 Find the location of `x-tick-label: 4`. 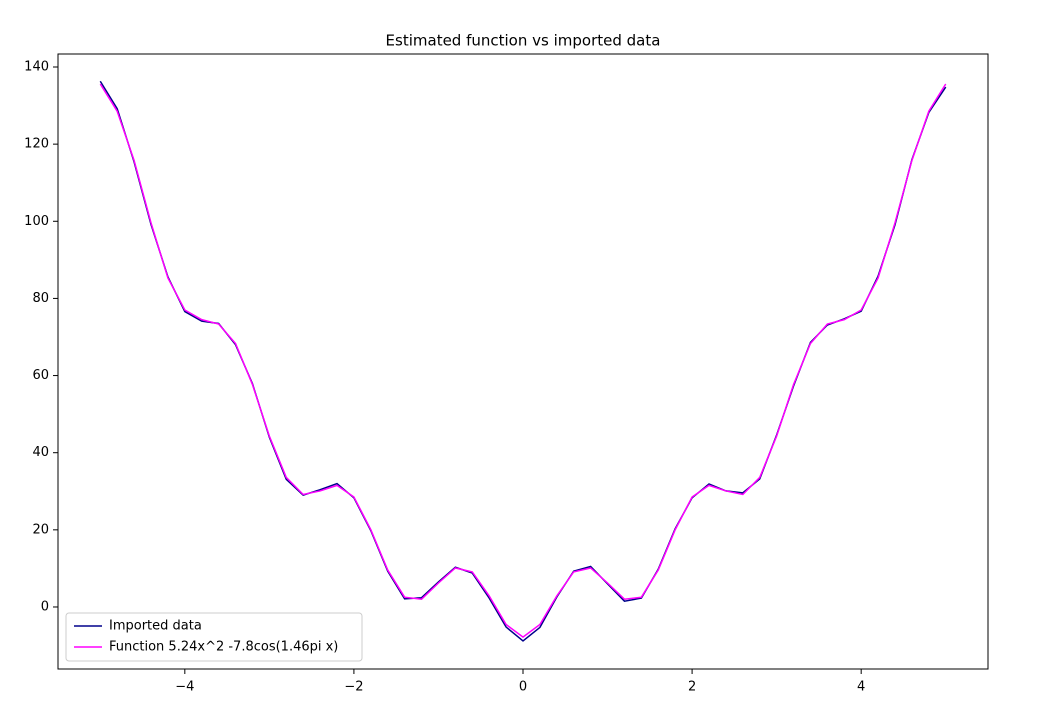

x-tick-label: 4 is located at coordinates (861, 687).